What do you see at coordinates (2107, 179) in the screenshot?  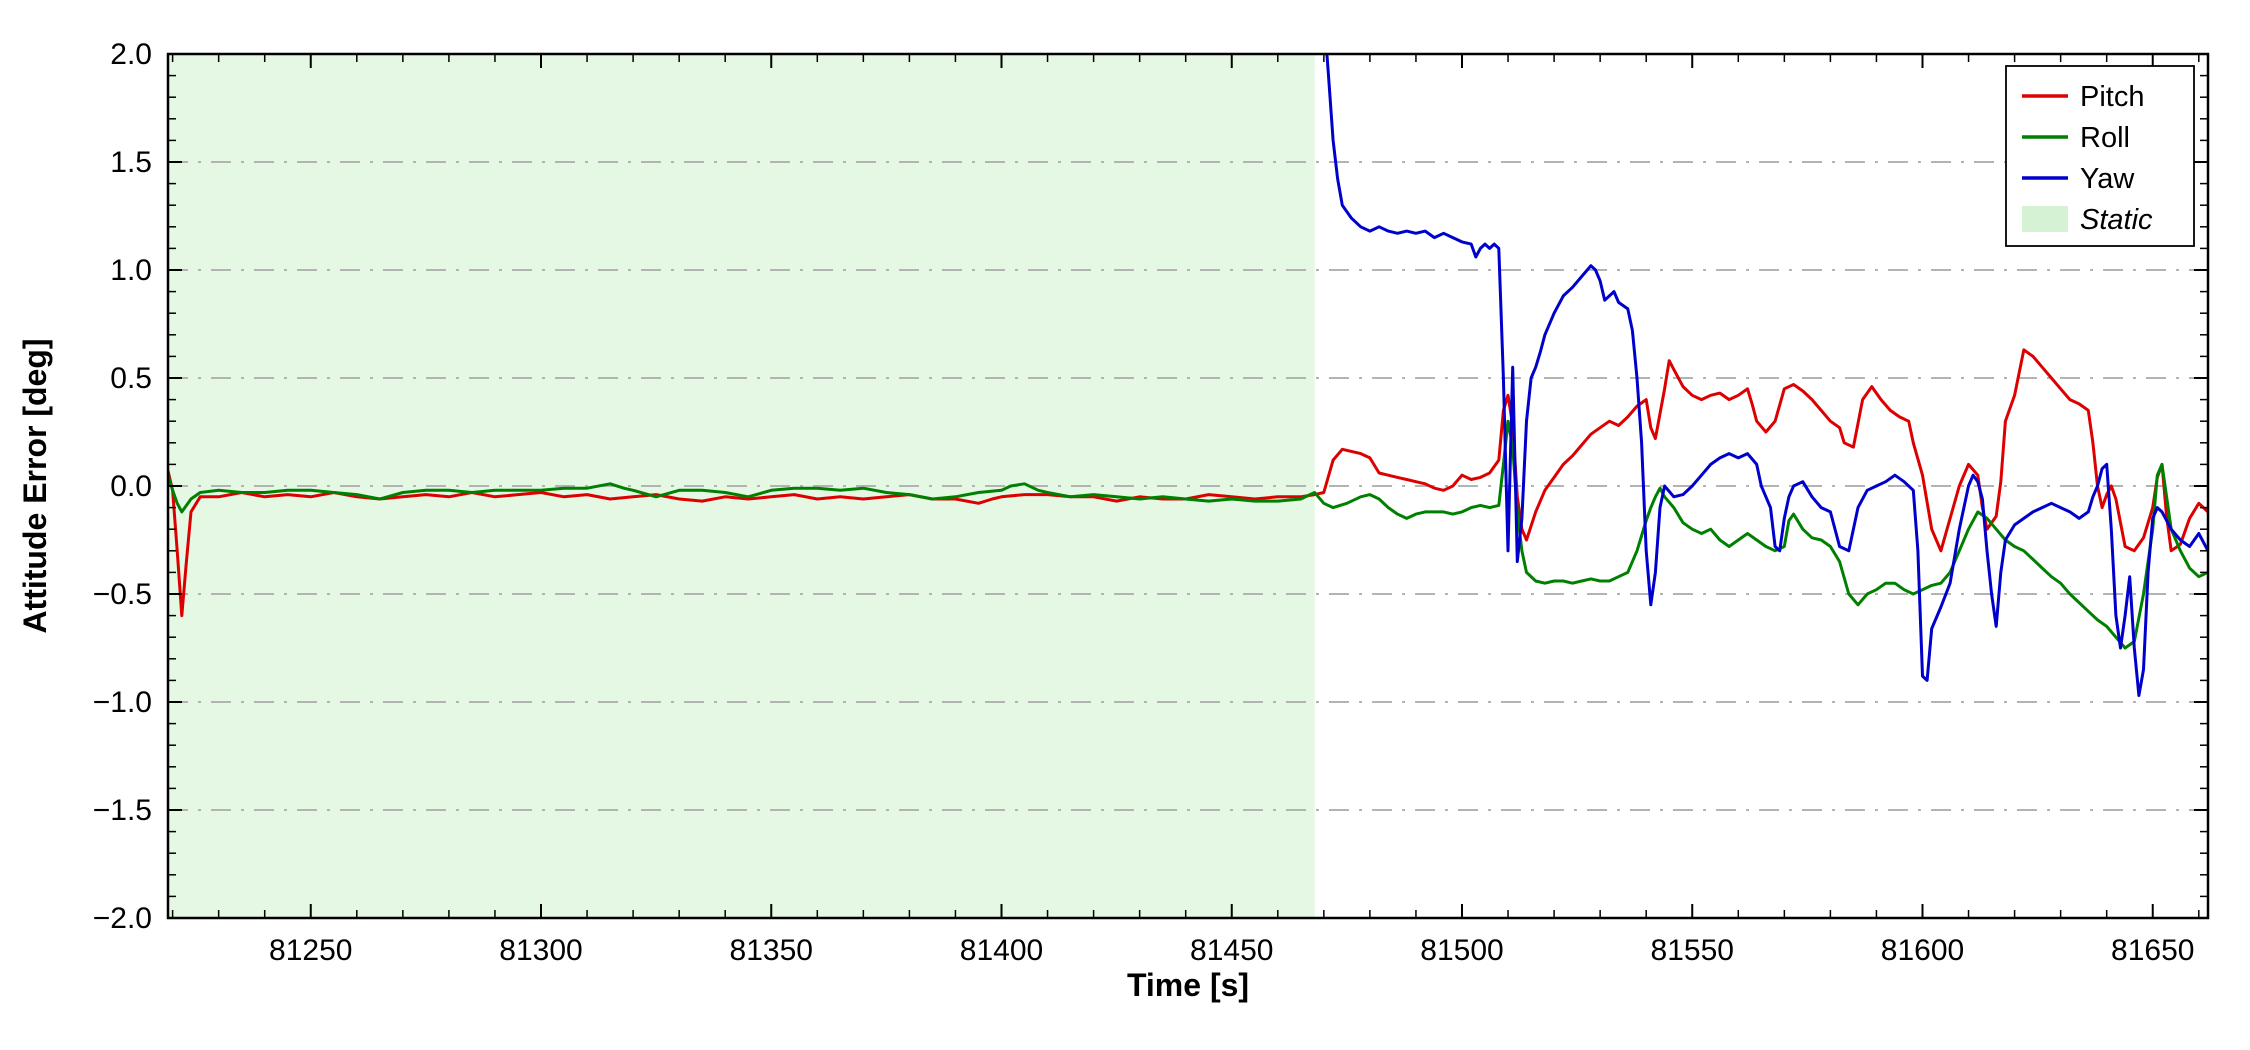 I see `legend-label-yaw: Yaw` at bounding box center [2107, 179].